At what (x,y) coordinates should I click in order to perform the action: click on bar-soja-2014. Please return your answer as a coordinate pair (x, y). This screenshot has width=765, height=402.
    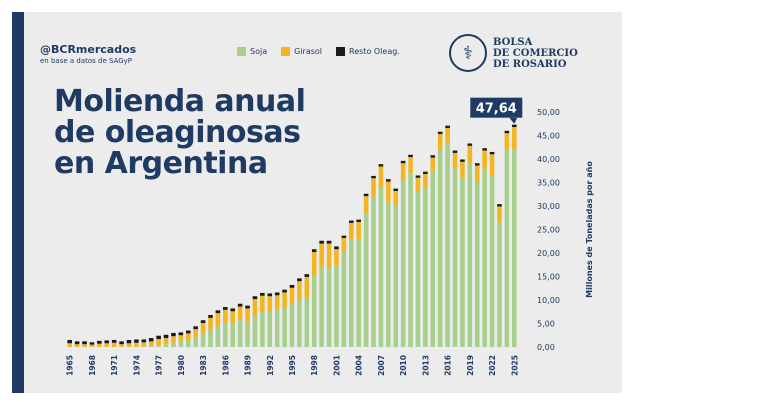
    Looking at the image, I should click on (433, 258).